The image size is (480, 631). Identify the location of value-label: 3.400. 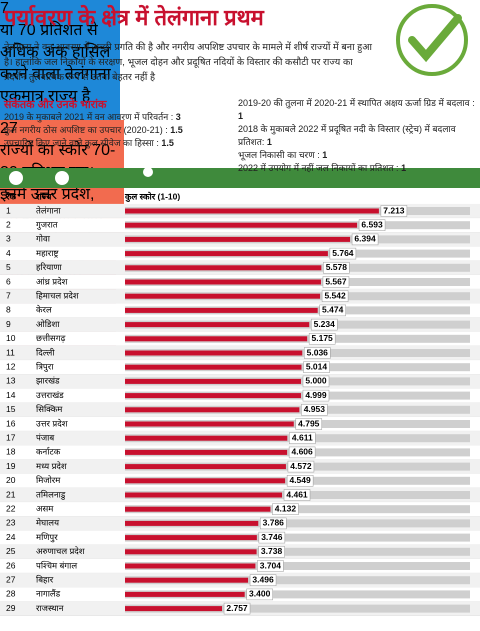
(260, 594).